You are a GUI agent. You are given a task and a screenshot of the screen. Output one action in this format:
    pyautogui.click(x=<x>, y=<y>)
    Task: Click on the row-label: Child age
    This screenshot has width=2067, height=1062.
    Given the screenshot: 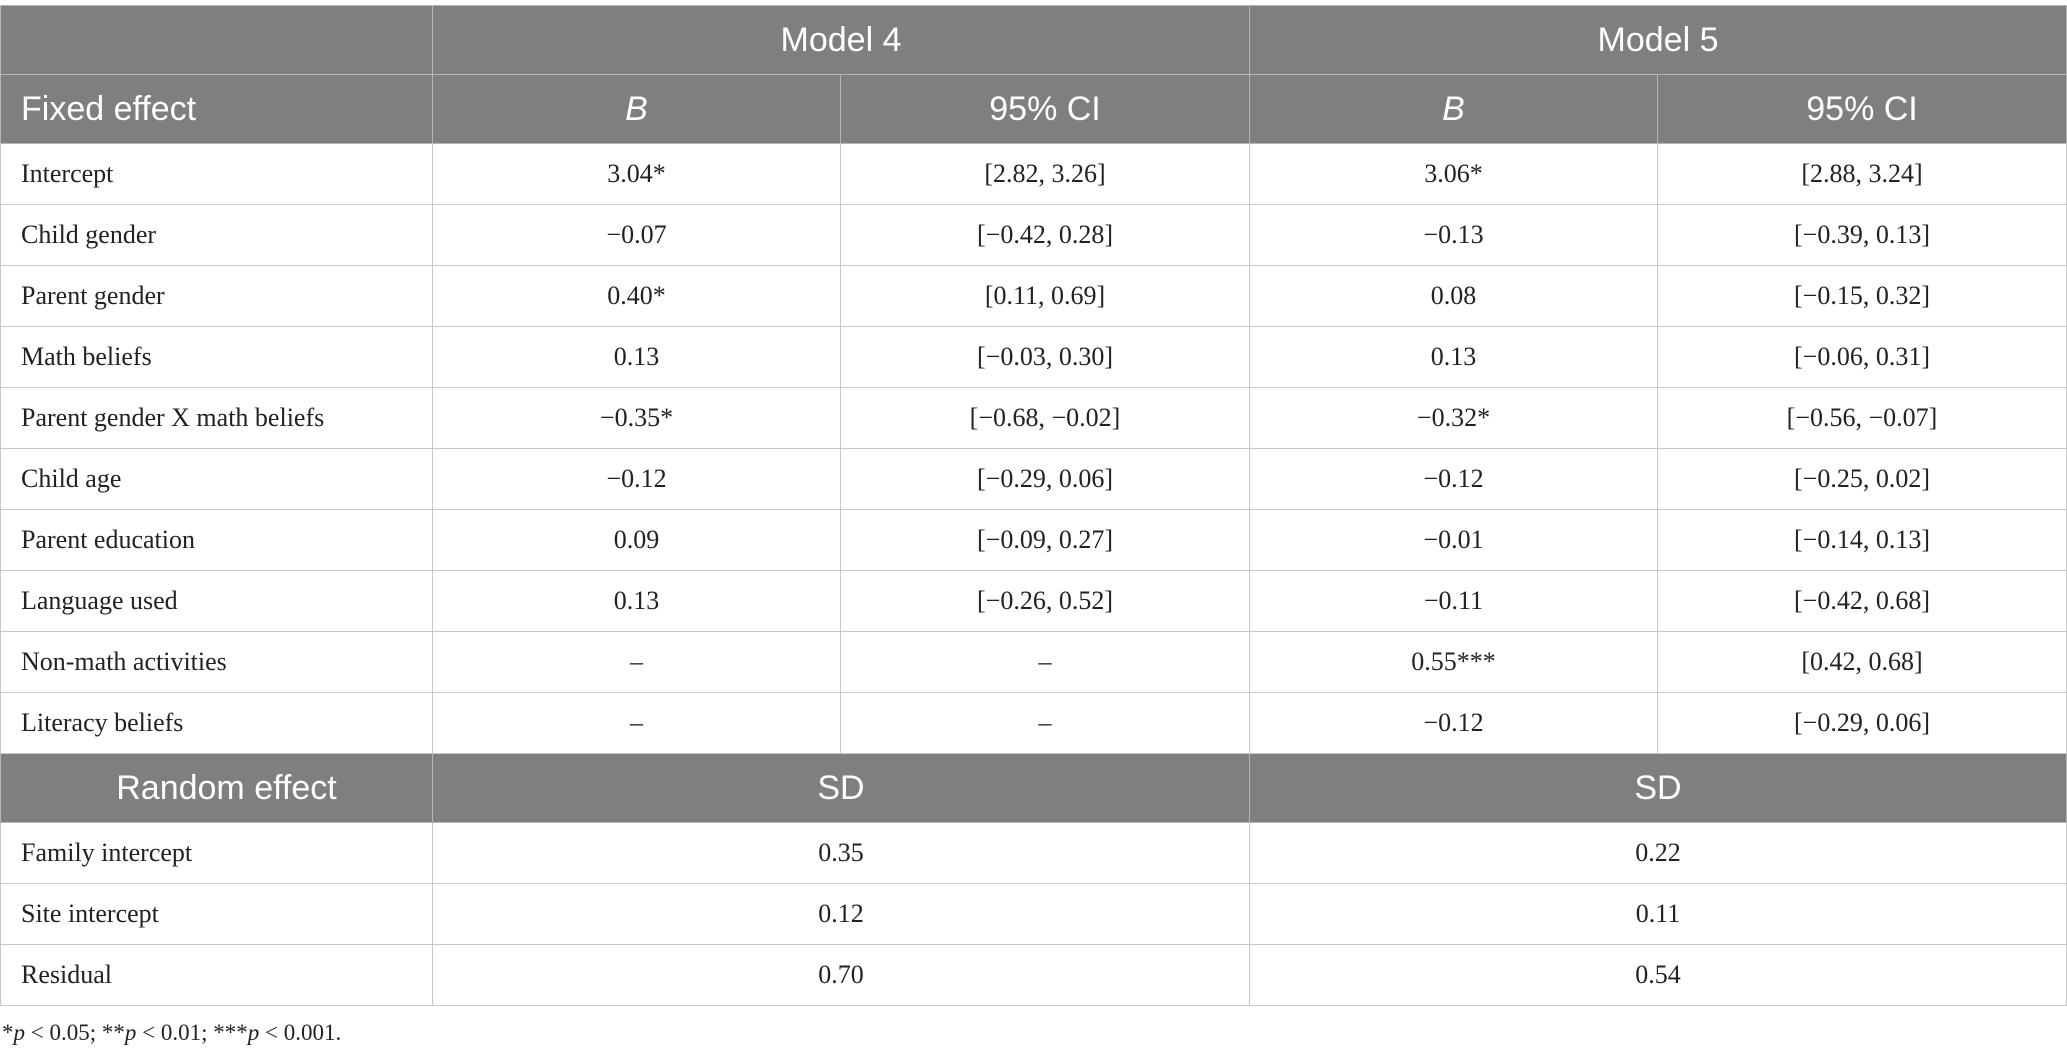 What is the action you would take?
    pyautogui.click(x=216, y=479)
    